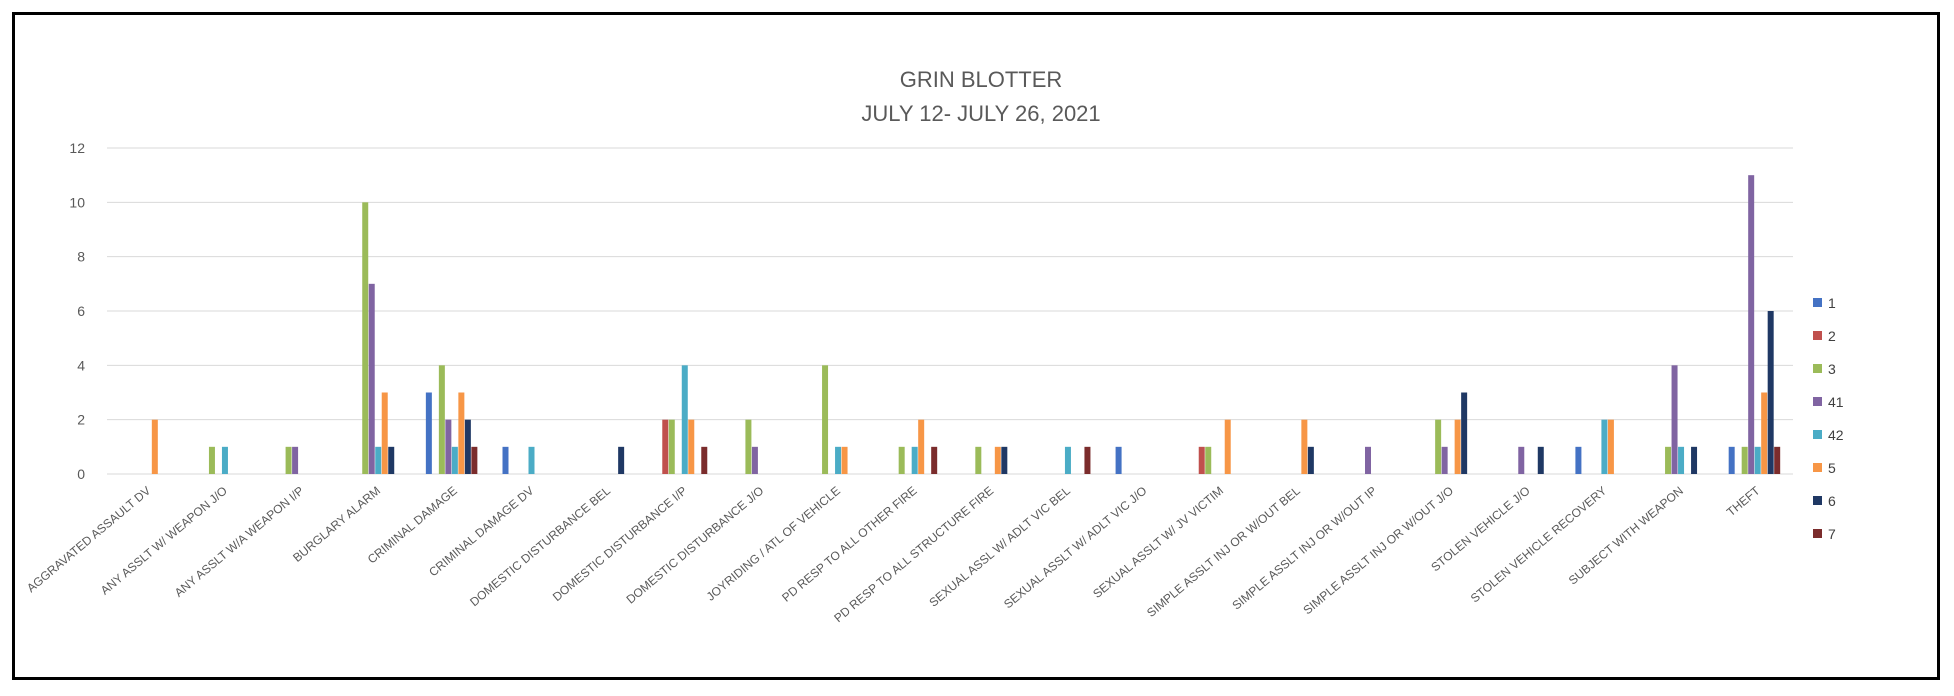 The image size is (1954, 696). I want to click on y-tick-label: 2, so click(81, 420).